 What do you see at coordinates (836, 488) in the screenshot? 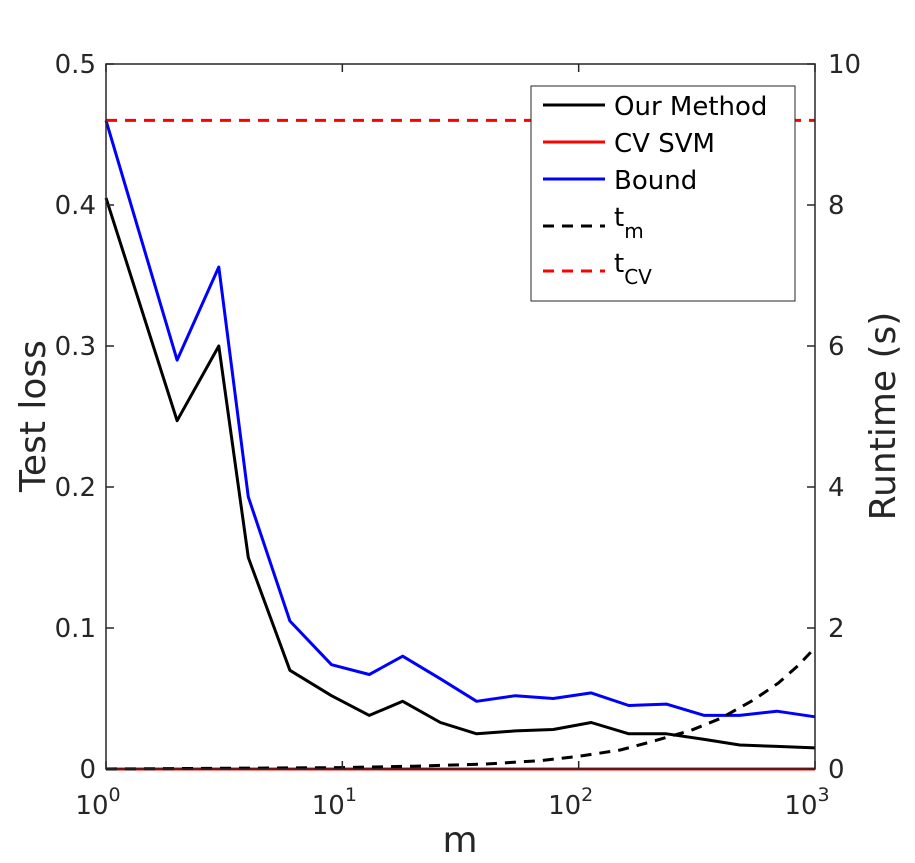
I see `y-right-tick-label-4: 4` at bounding box center [836, 488].